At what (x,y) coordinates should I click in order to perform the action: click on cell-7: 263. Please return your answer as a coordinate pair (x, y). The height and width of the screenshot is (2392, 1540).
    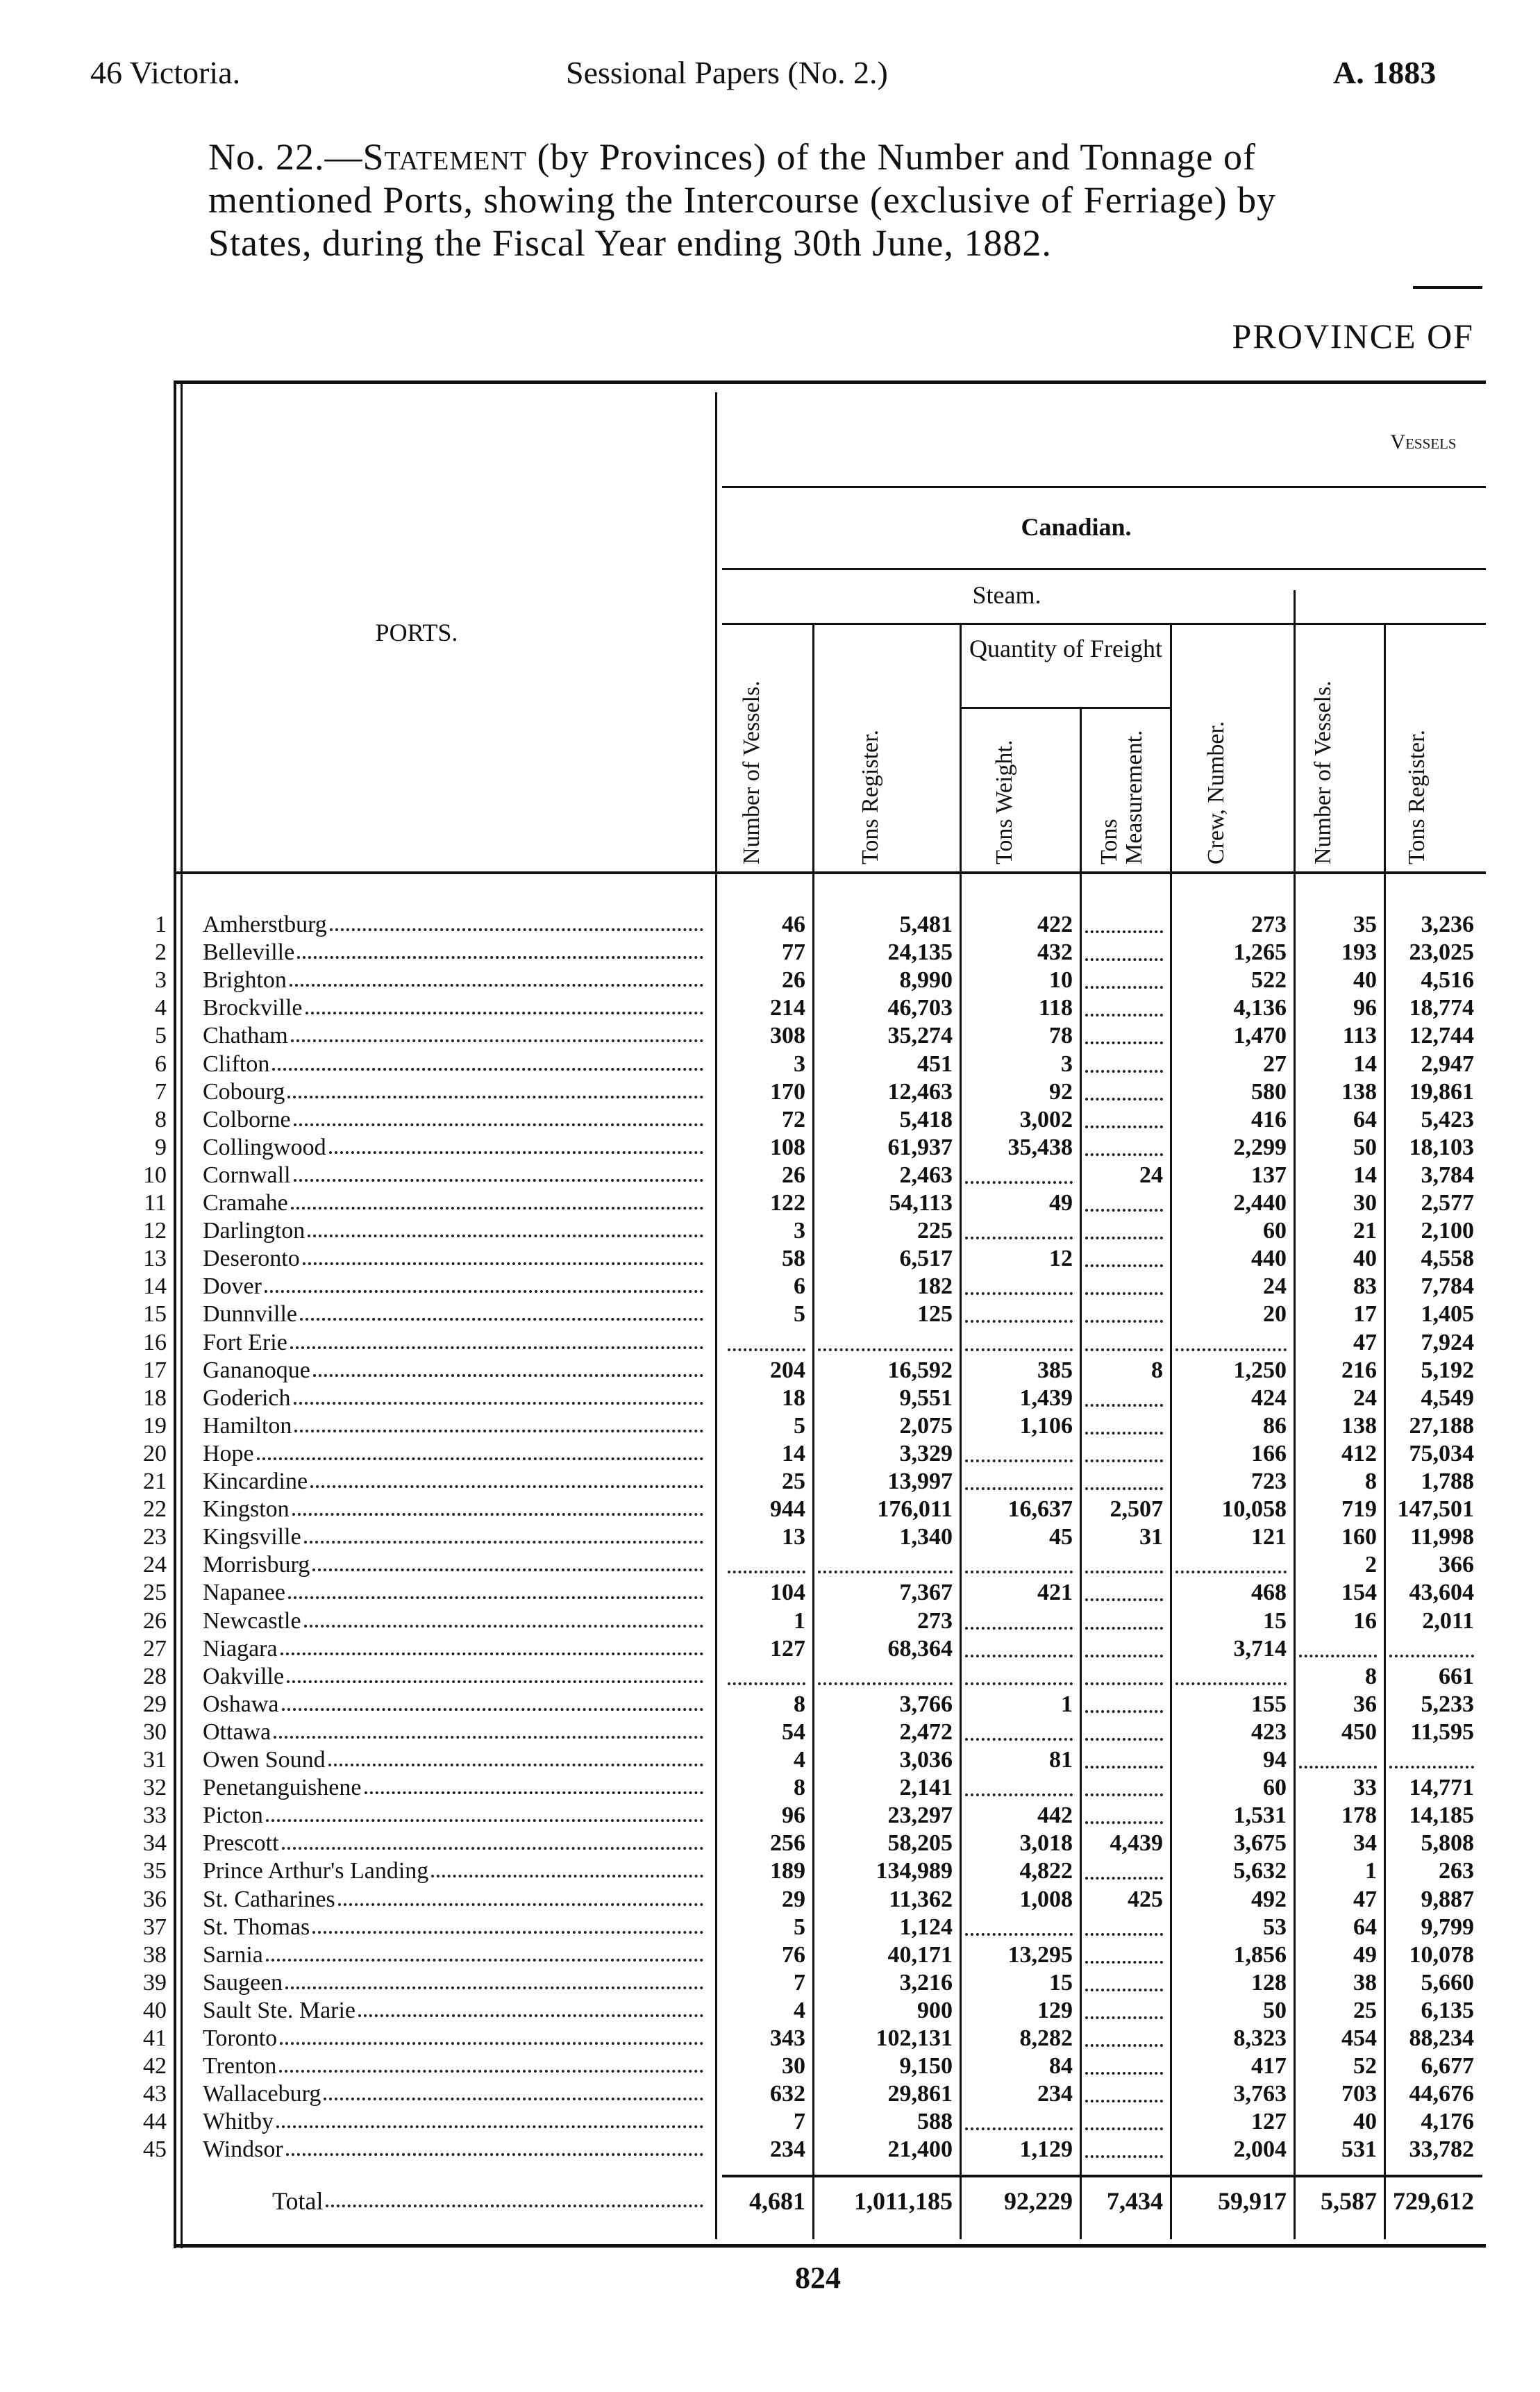
    Looking at the image, I should click on (1457, 1871).